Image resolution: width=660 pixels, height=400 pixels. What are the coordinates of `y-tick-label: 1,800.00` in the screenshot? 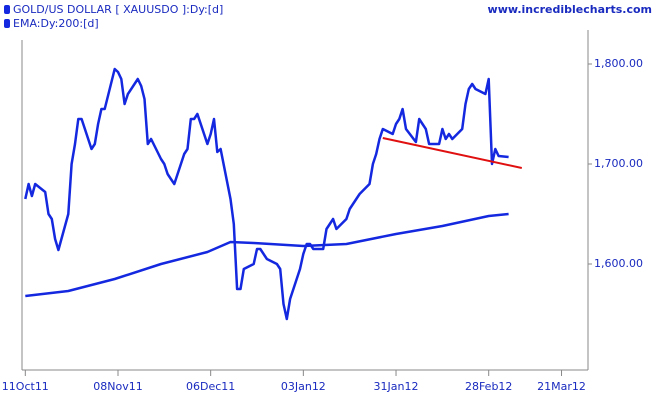 It's located at (618, 63).